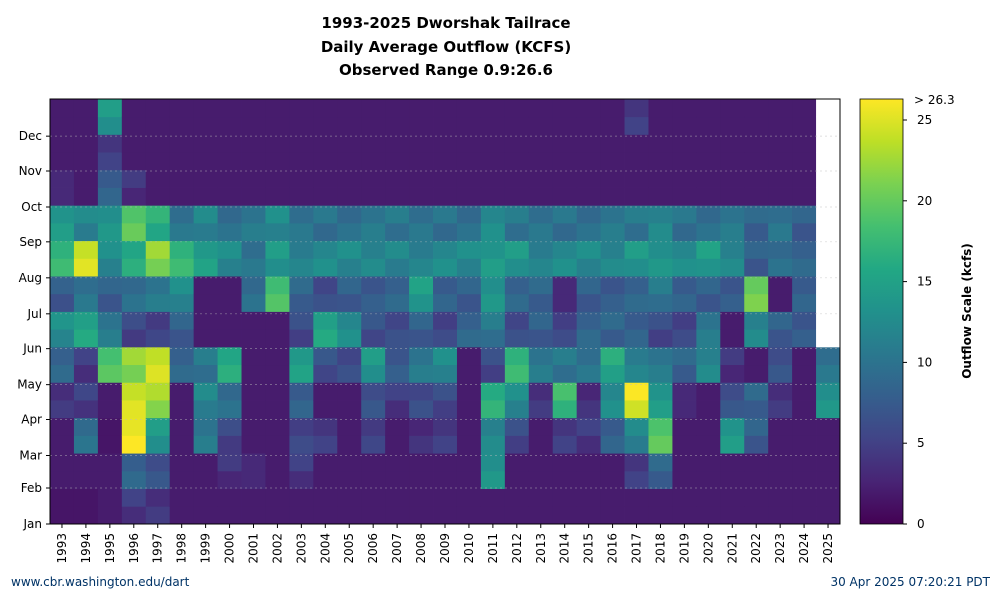 The image size is (1000, 600). I want to click on y-tick-label: Aug, so click(30, 278).